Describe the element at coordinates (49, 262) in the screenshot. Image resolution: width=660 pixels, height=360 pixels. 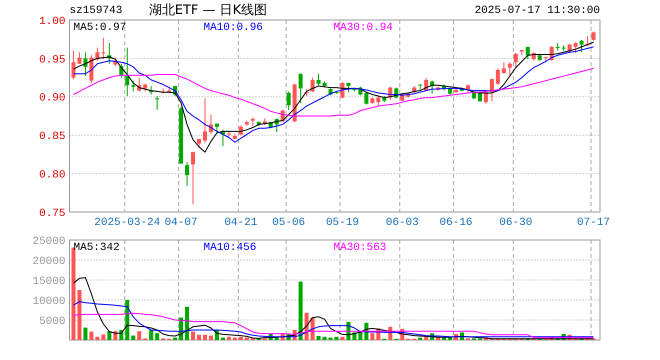
I see `y-tick-label: 20000` at that location.